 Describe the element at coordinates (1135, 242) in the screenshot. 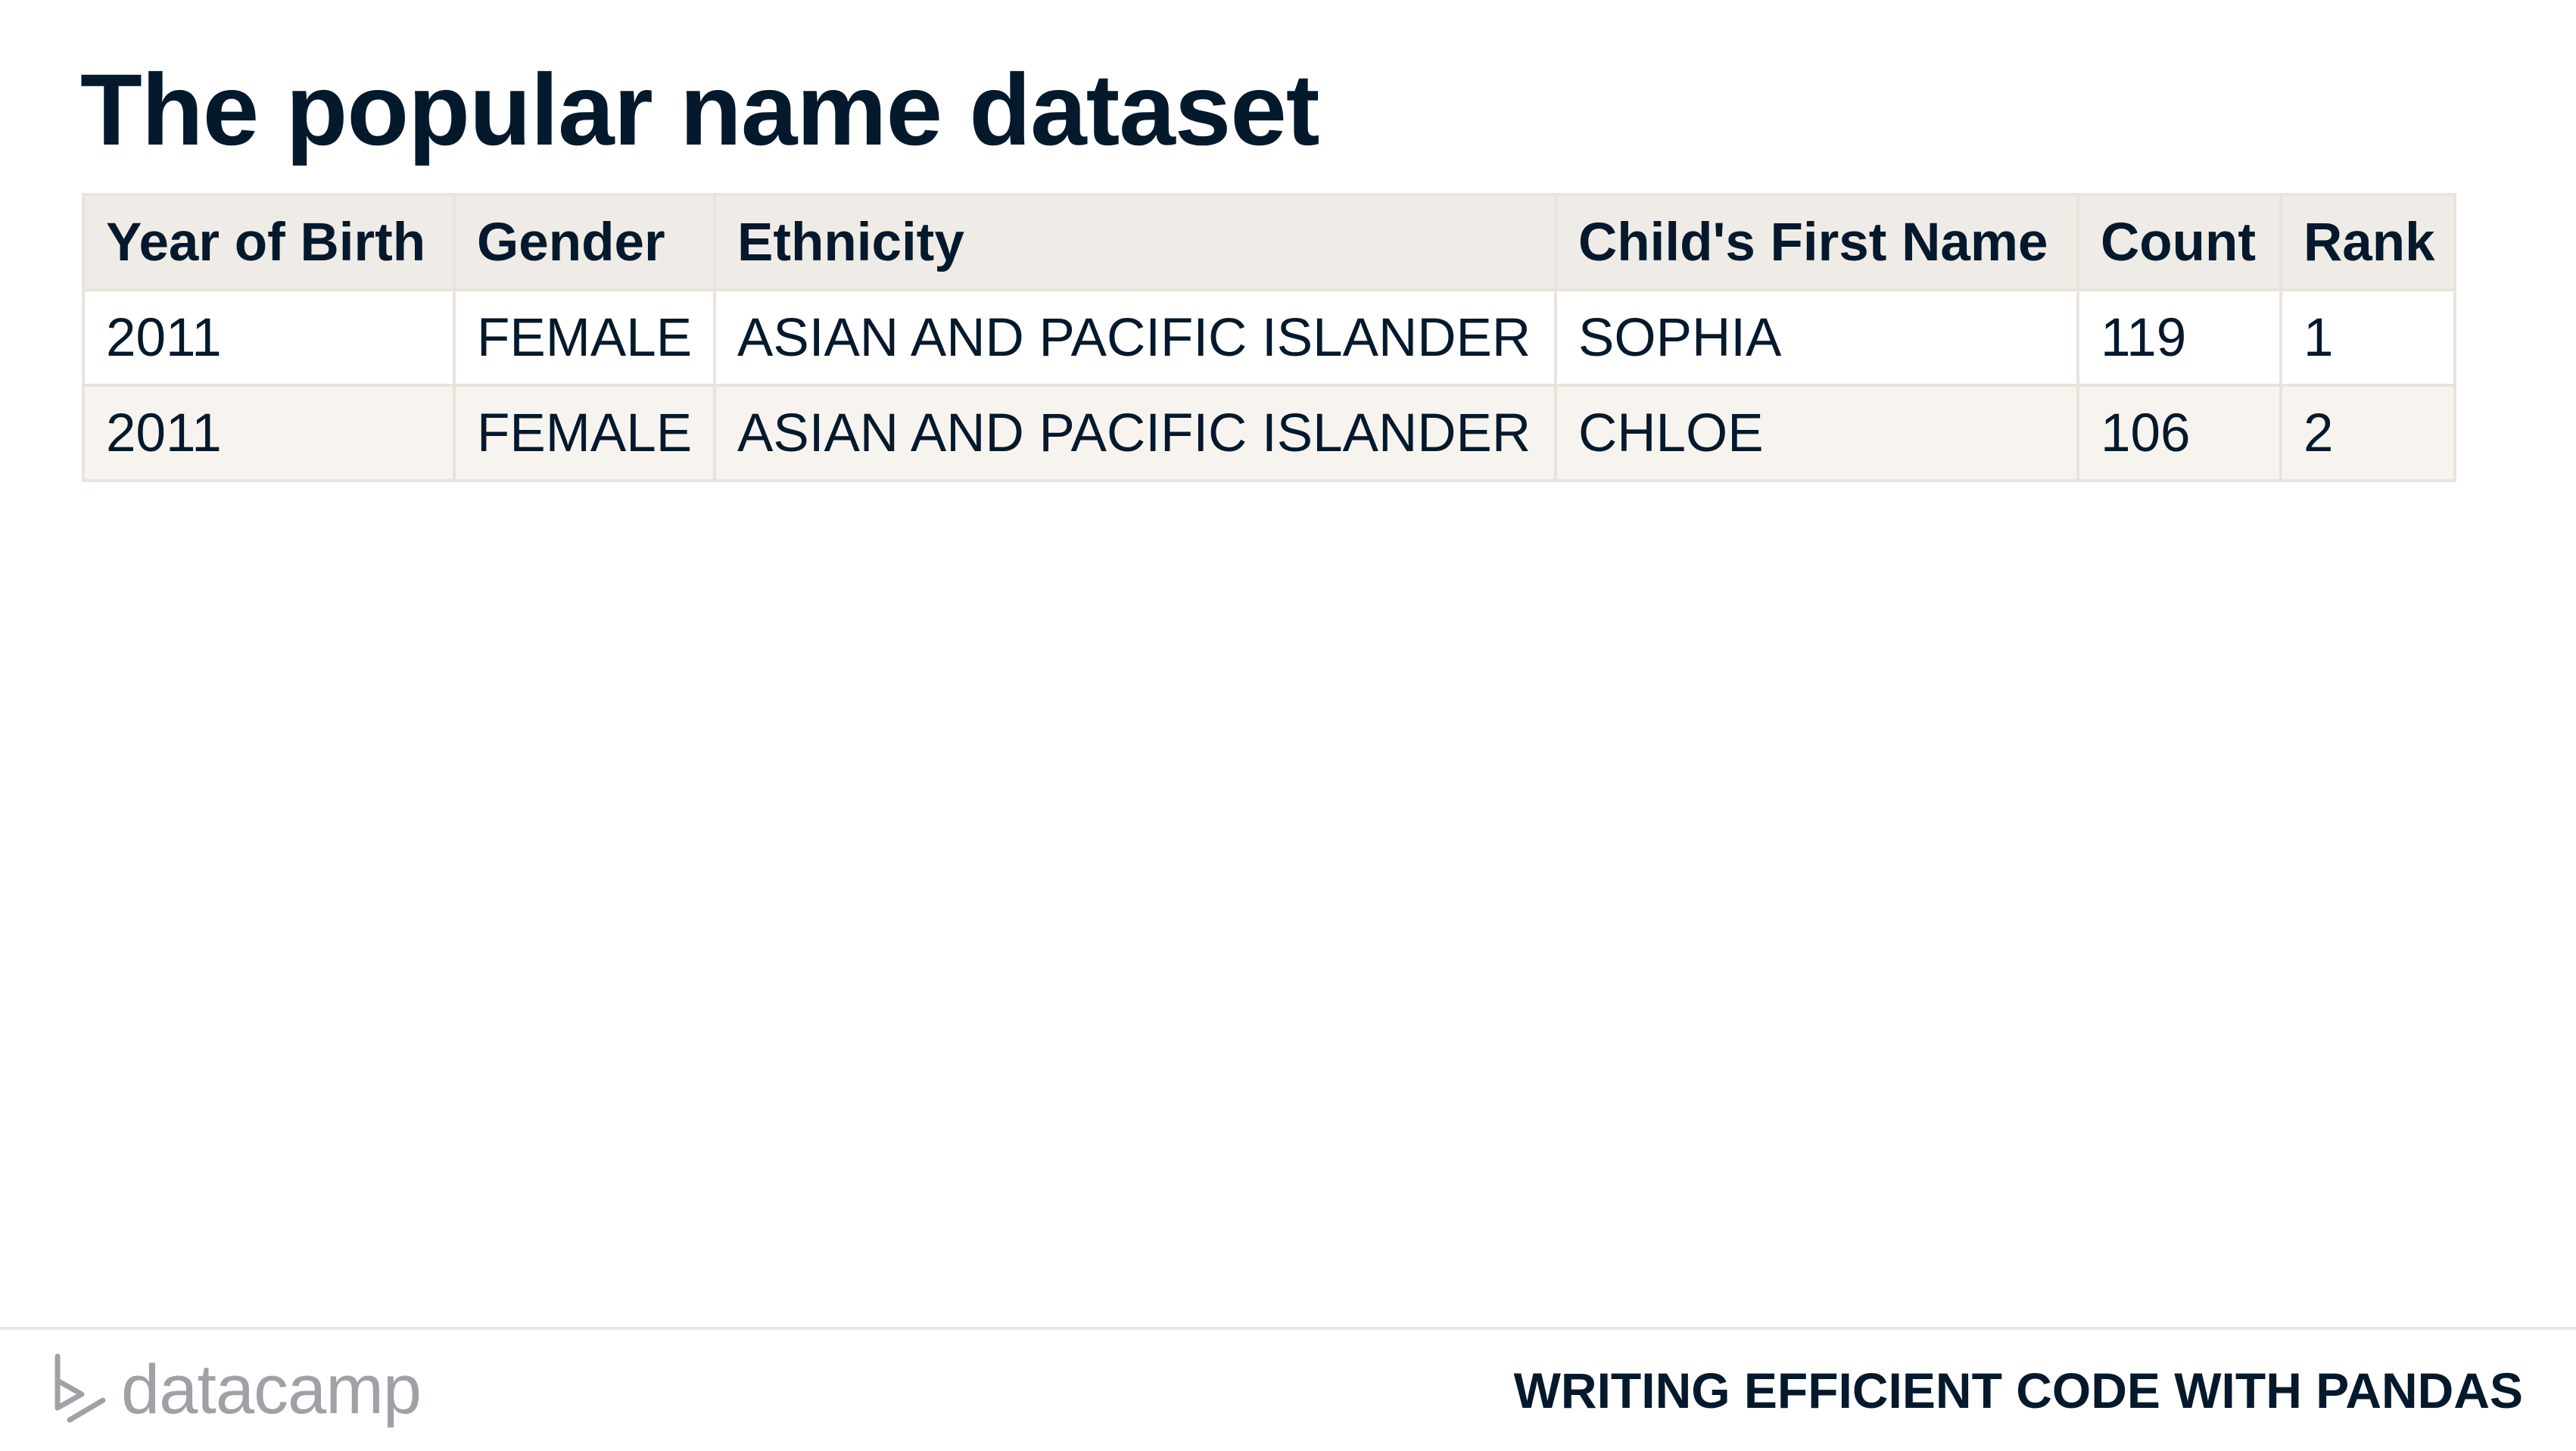

I see `column-header-ethnicity: Ethnicity` at that location.